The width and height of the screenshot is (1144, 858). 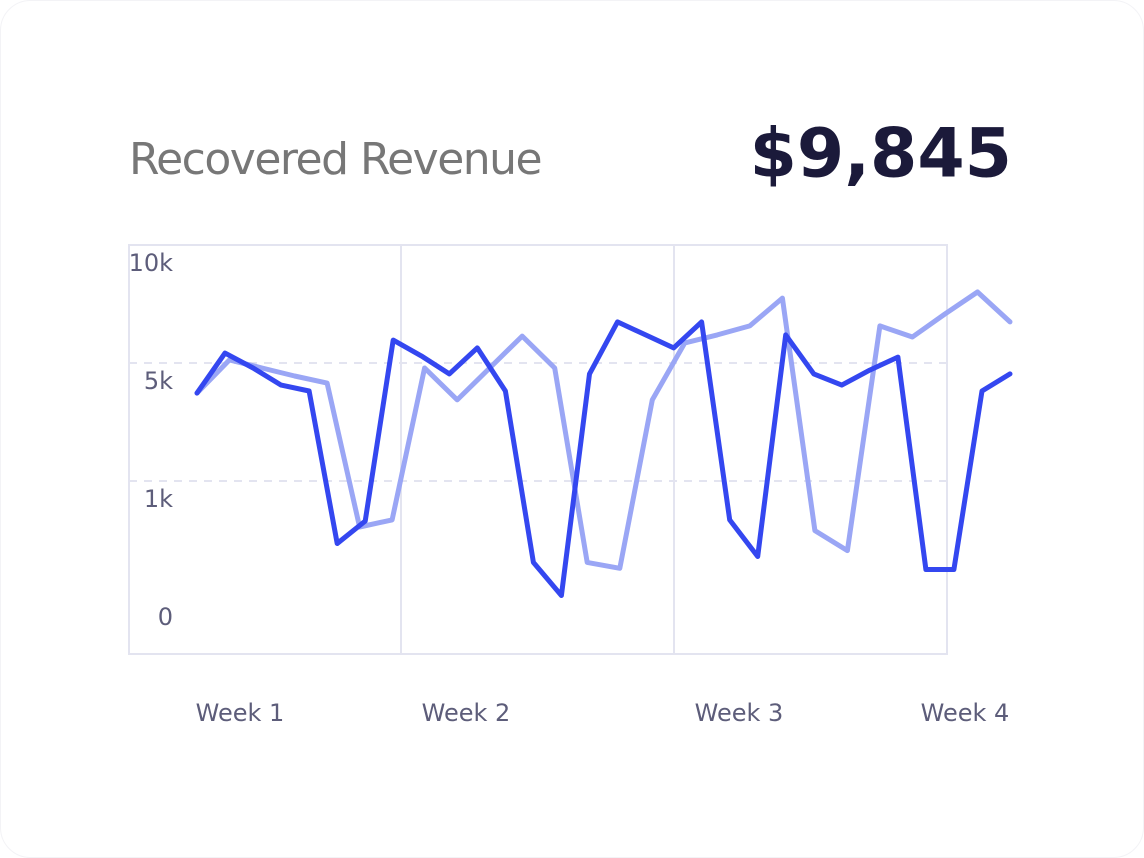 What do you see at coordinates (240, 713) in the screenshot?
I see `x-tick-label: Week 1` at bounding box center [240, 713].